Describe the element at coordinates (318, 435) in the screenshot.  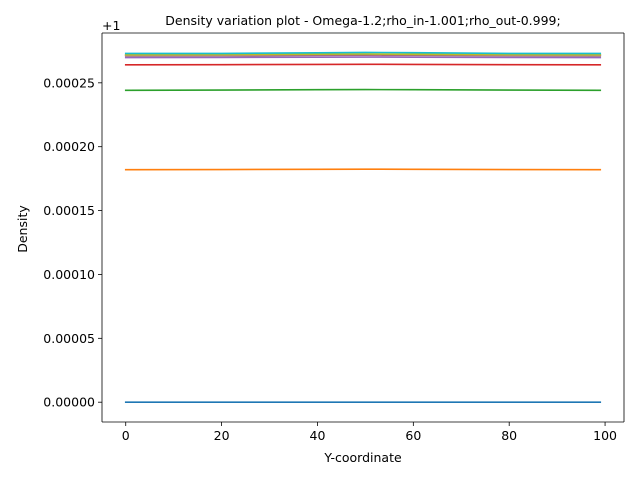
I see `x-tick-label-2: 40` at that location.